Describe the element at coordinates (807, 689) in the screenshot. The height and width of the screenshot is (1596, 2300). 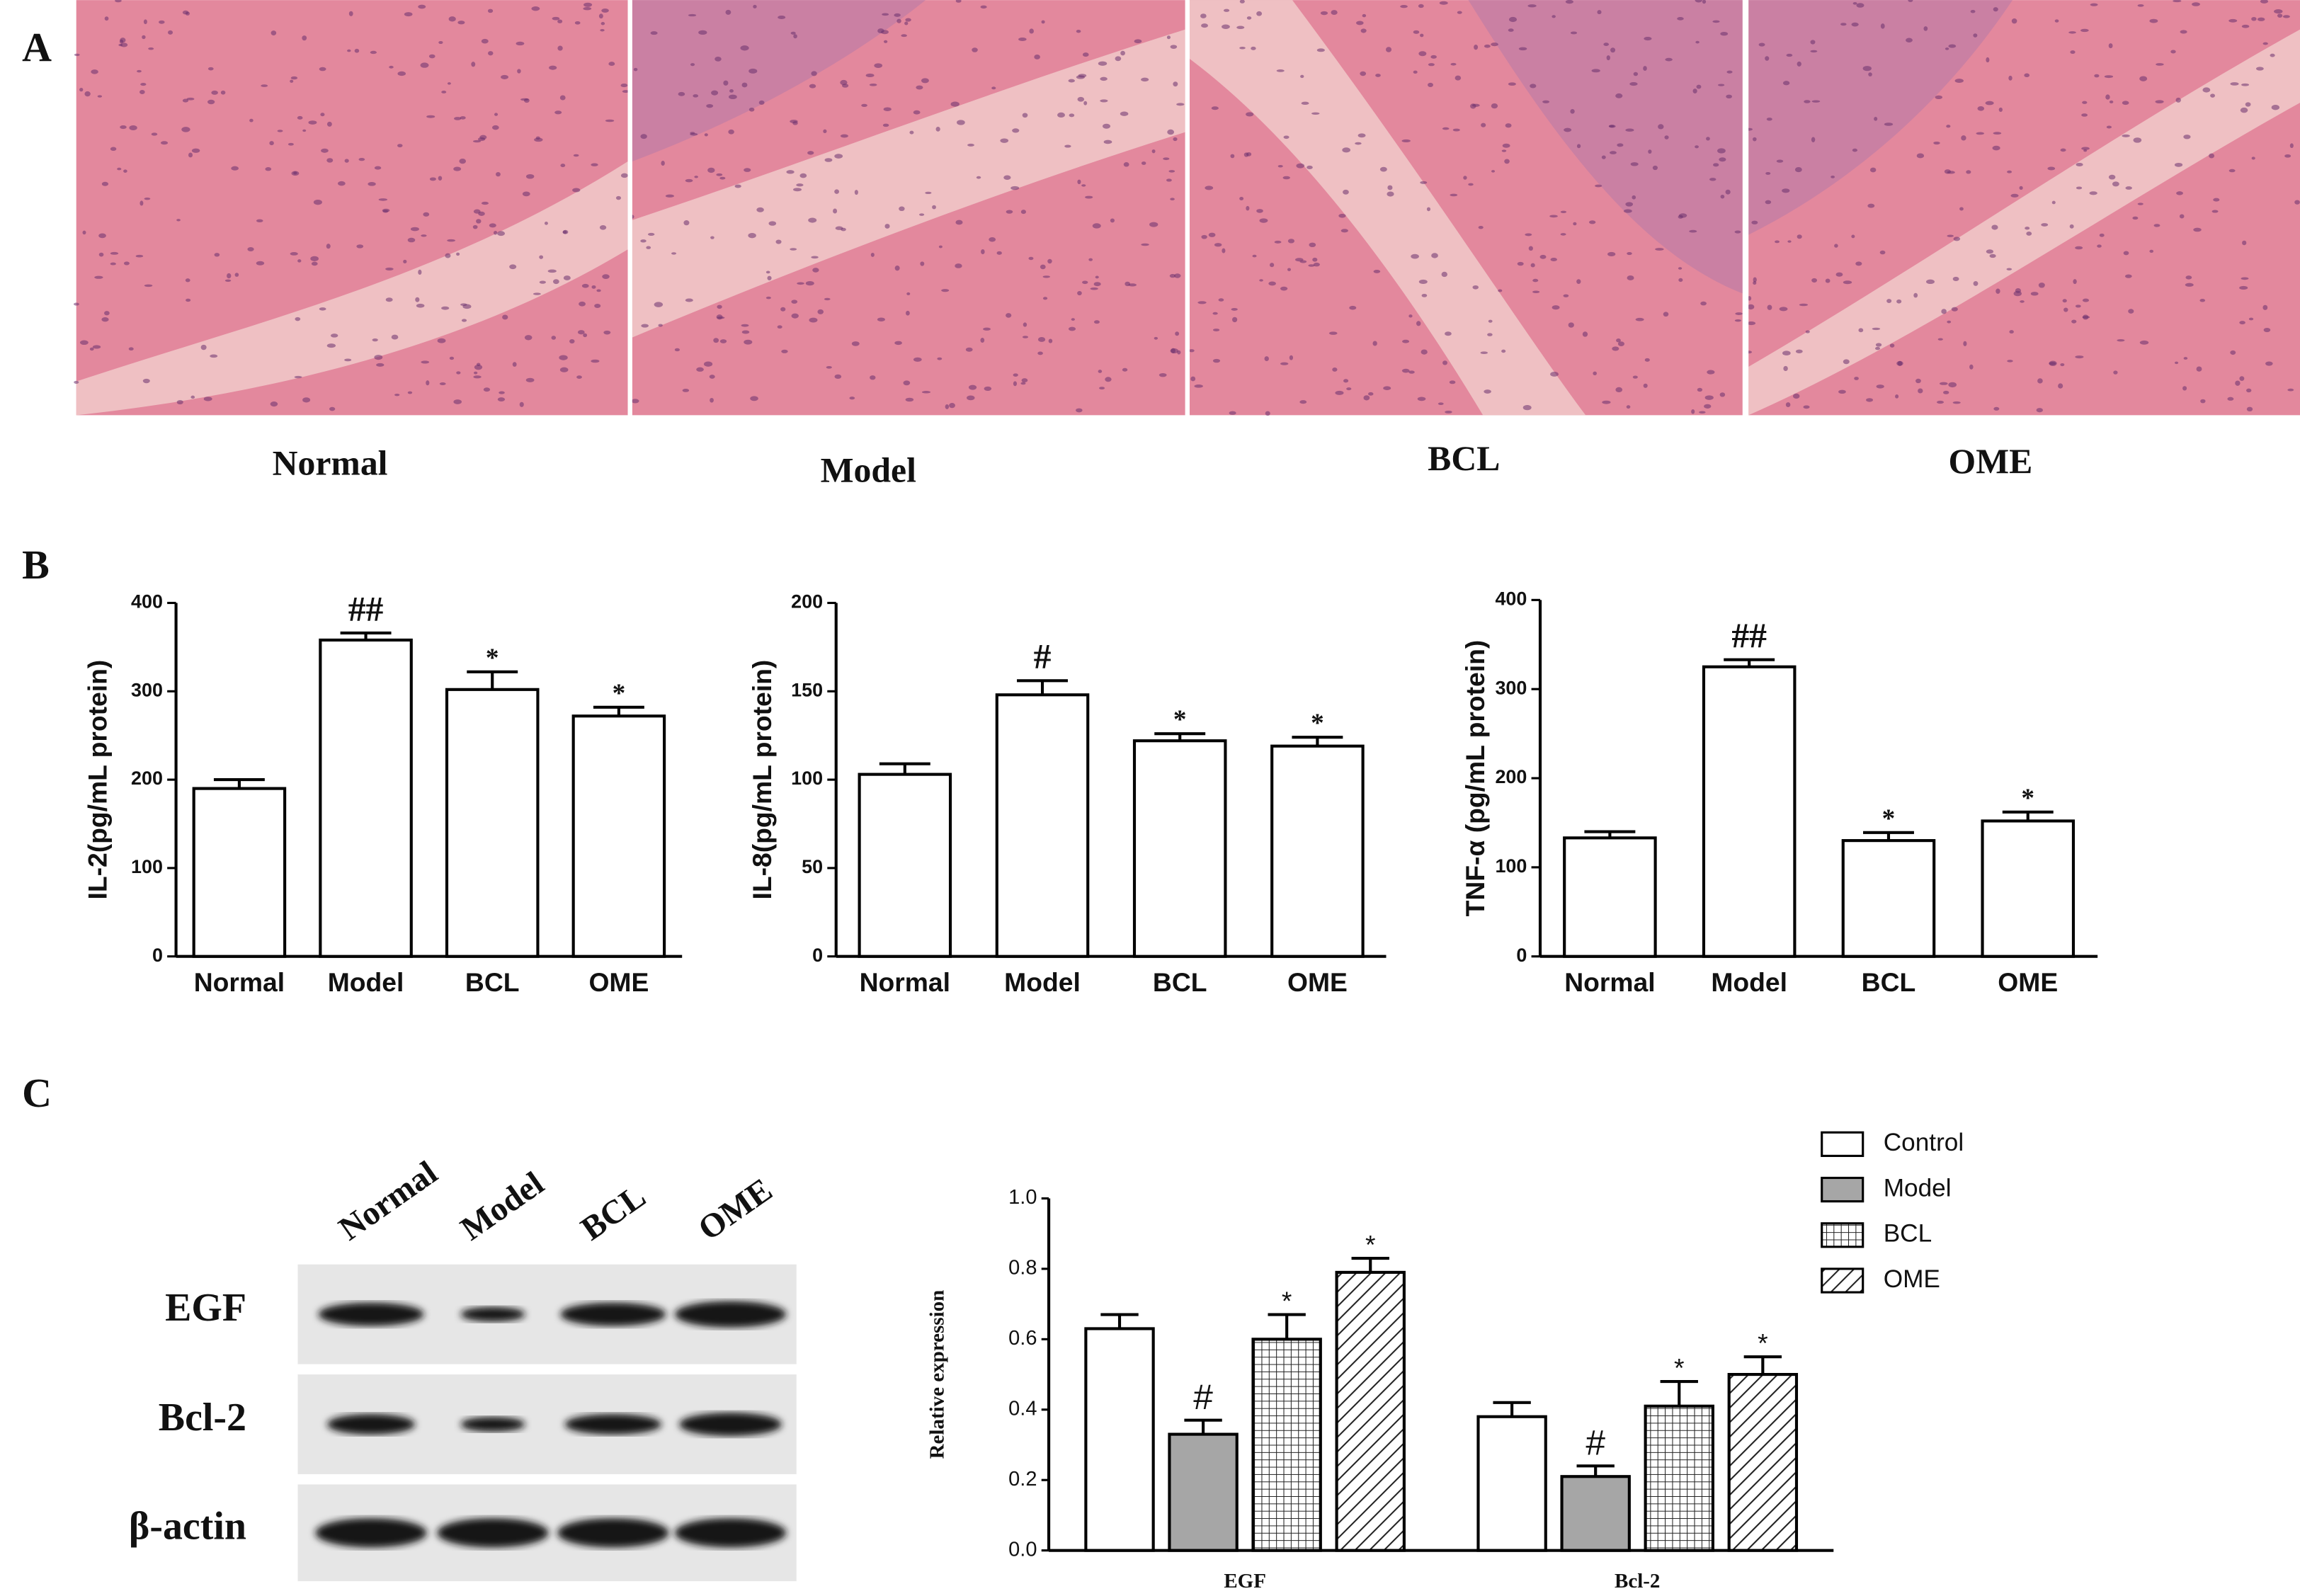
I see `y-tick-label: 150` at that location.